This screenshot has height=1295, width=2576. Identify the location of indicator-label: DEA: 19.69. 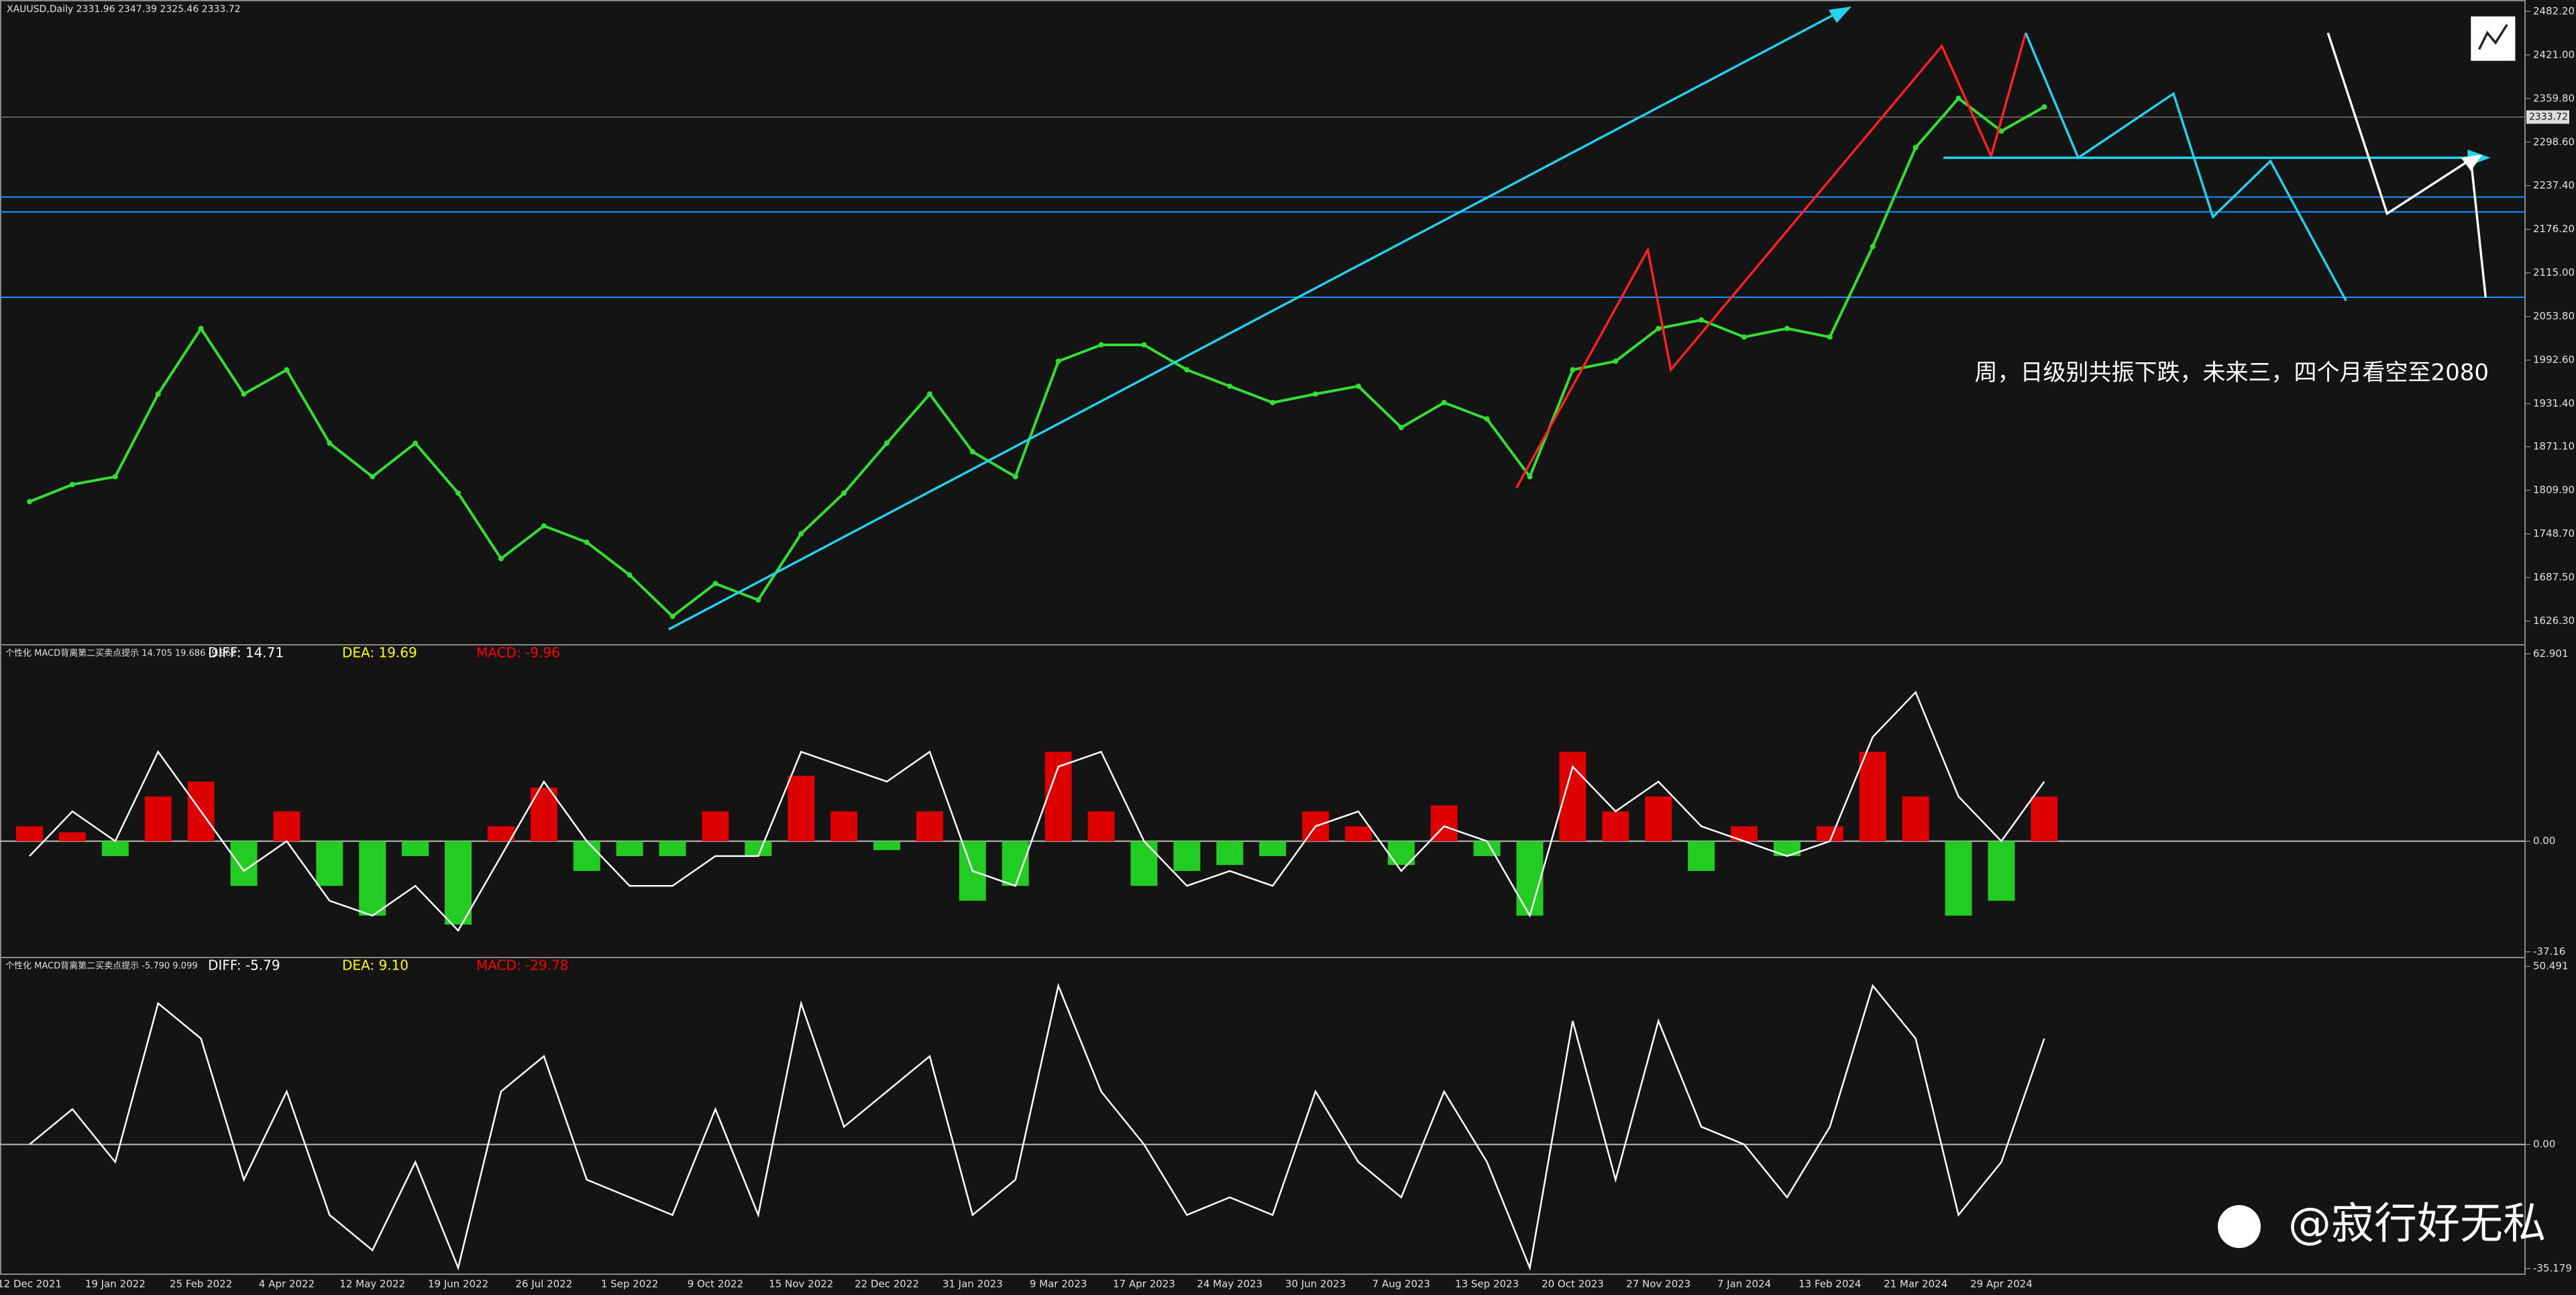
(379, 653).